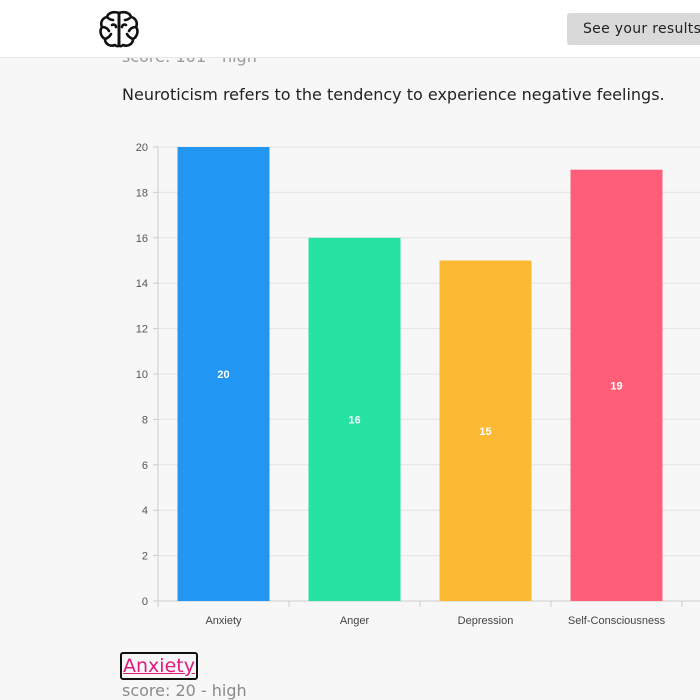  I want to click on bar-value-label: 19, so click(616, 386).